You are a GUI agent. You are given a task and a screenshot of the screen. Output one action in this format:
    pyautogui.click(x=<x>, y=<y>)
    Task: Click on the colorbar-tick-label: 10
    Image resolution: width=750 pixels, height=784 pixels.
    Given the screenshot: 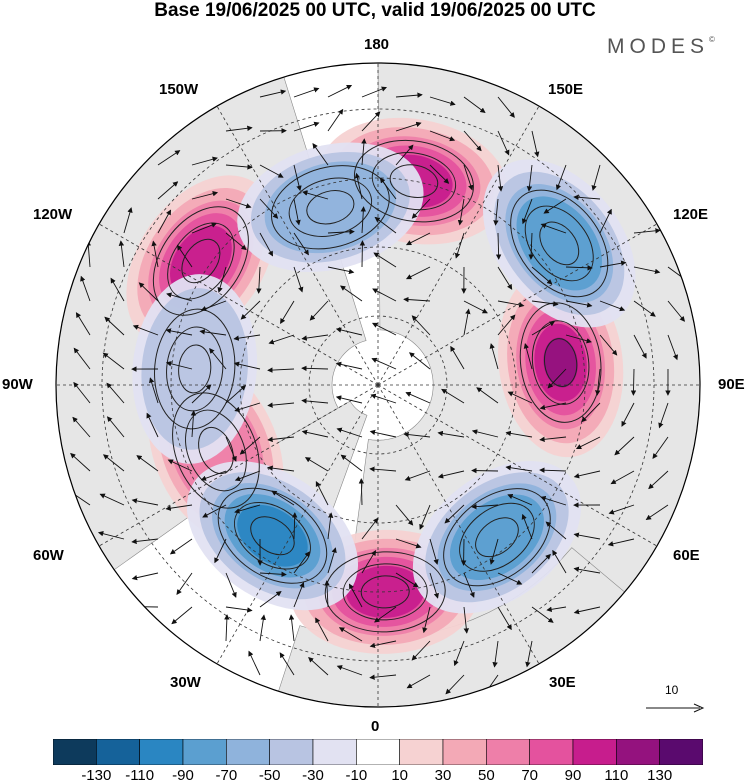 What is the action you would take?
    pyautogui.click(x=399, y=775)
    